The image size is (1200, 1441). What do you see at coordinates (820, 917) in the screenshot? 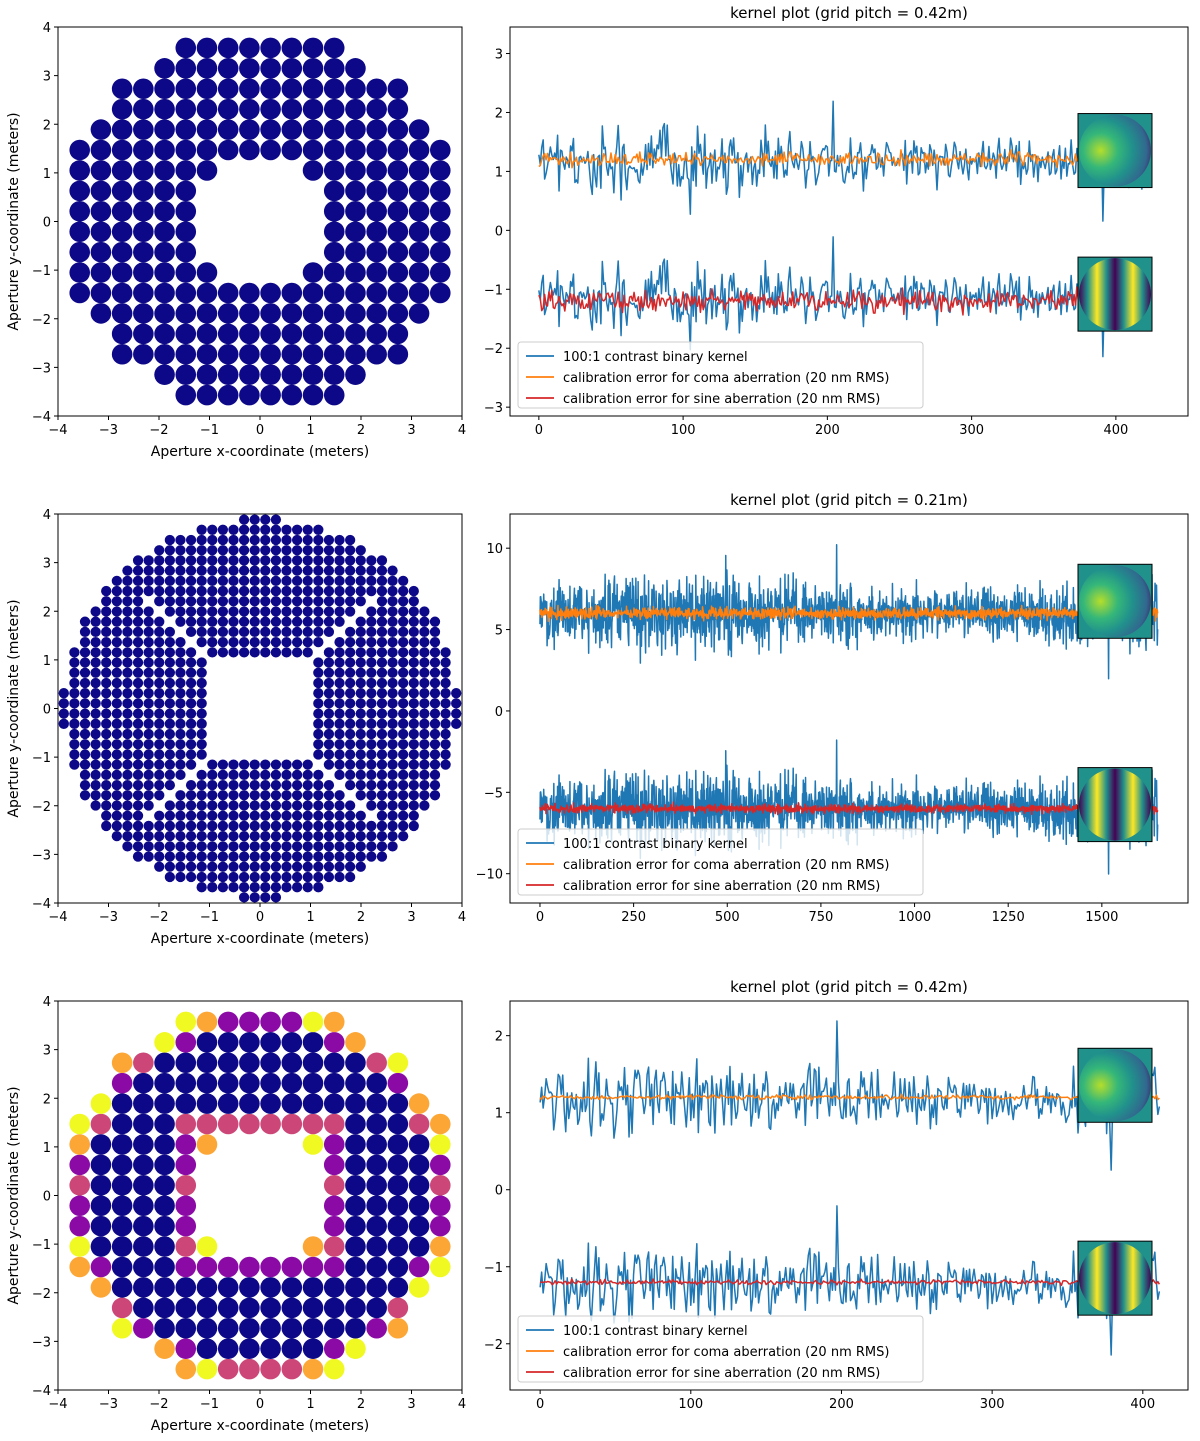
I see `x-tick-label: 750` at bounding box center [820, 917].